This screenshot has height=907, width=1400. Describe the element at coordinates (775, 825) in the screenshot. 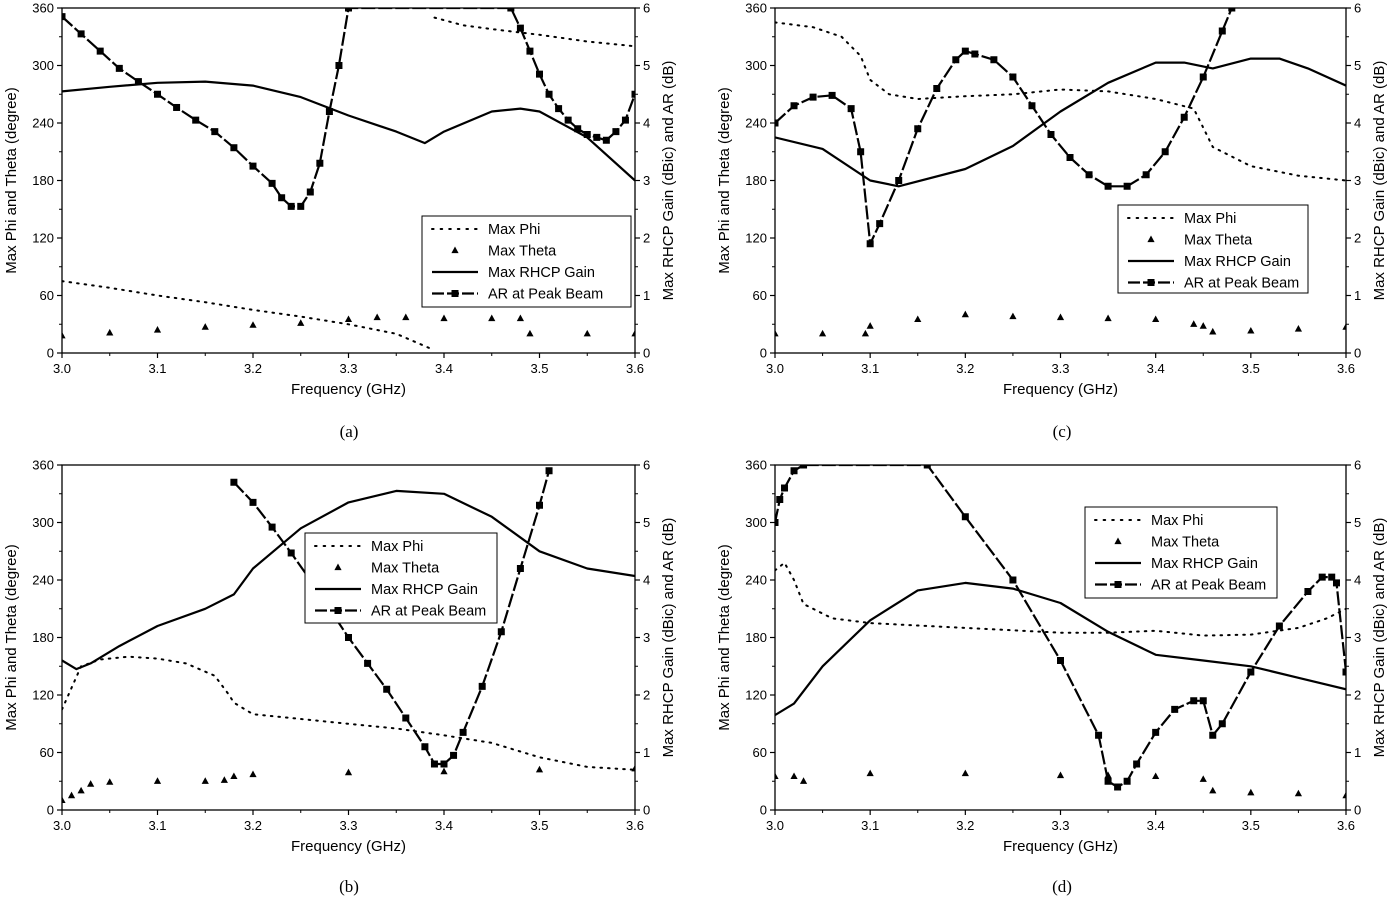

I see `x-tick-label: 3.0` at that location.